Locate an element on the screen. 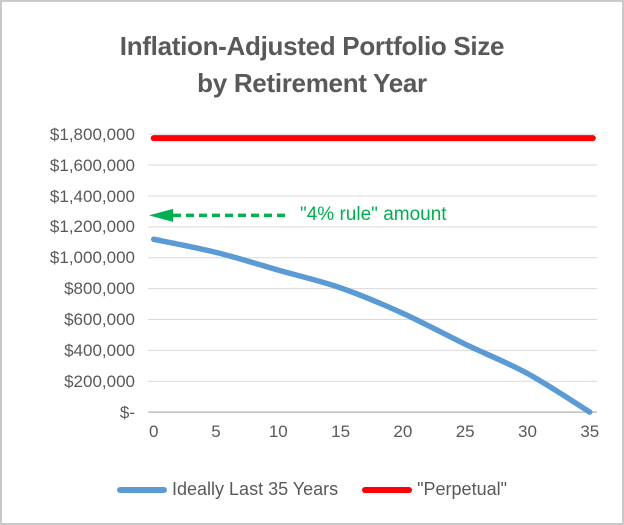 The width and height of the screenshot is (624, 525). legend-item-perpetual: "Perpetual" is located at coordinates (434, 489).